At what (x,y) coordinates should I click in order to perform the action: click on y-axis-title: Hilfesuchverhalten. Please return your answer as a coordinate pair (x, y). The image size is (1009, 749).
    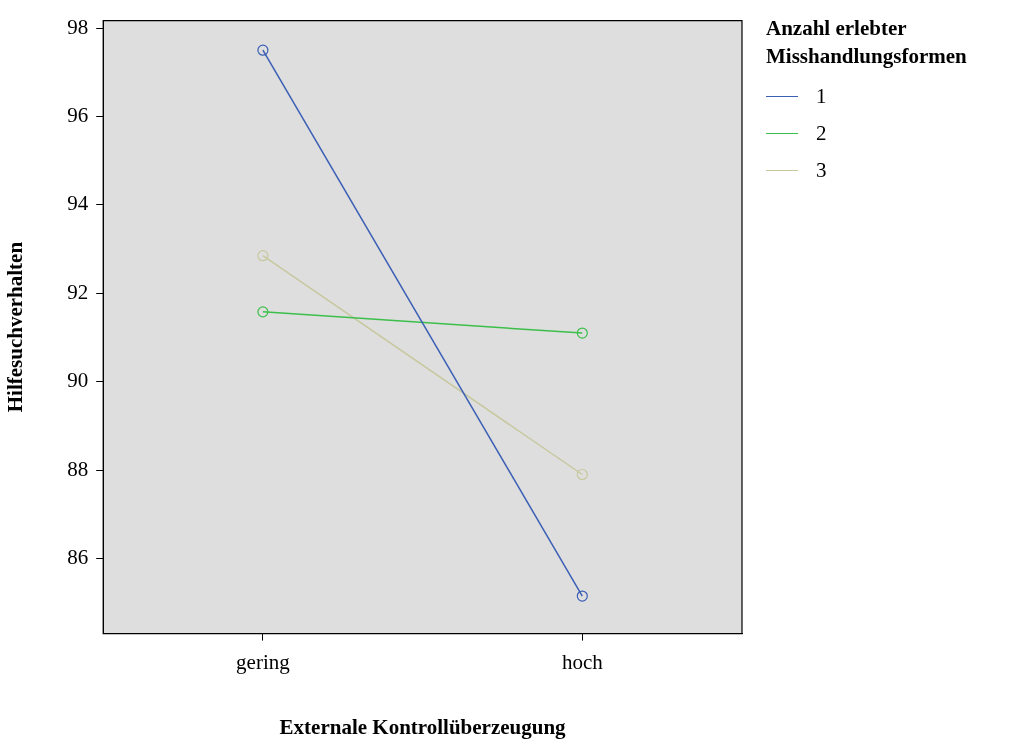
    Looking at the image, I should click on (15, 327).